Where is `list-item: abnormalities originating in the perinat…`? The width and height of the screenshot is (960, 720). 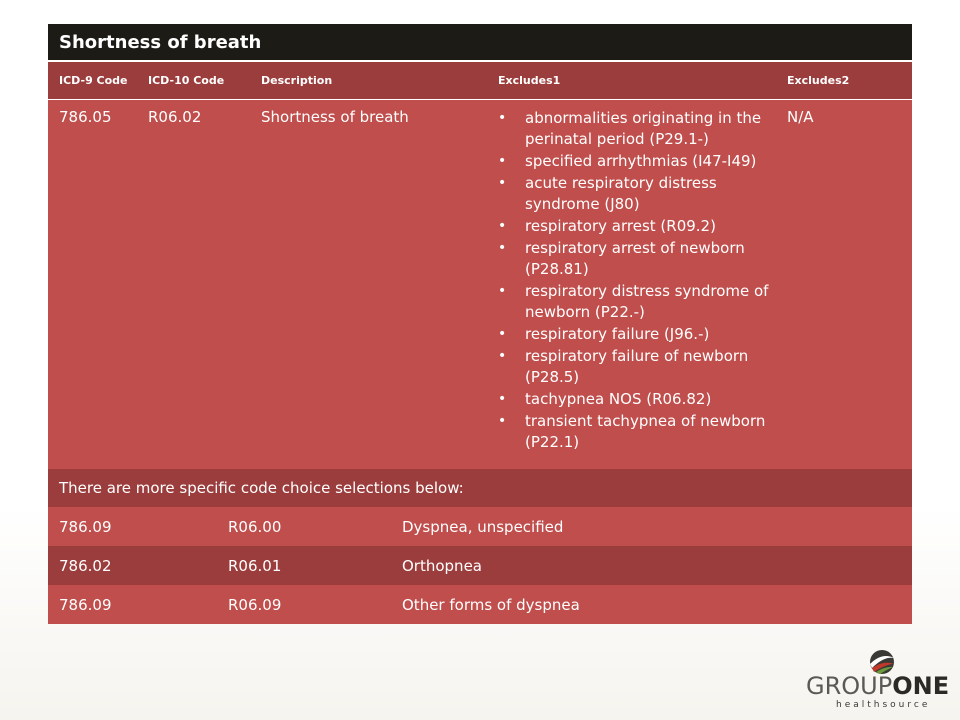 list-item: abnormalities originating in the perinat… is located at coordinates (642, 129).